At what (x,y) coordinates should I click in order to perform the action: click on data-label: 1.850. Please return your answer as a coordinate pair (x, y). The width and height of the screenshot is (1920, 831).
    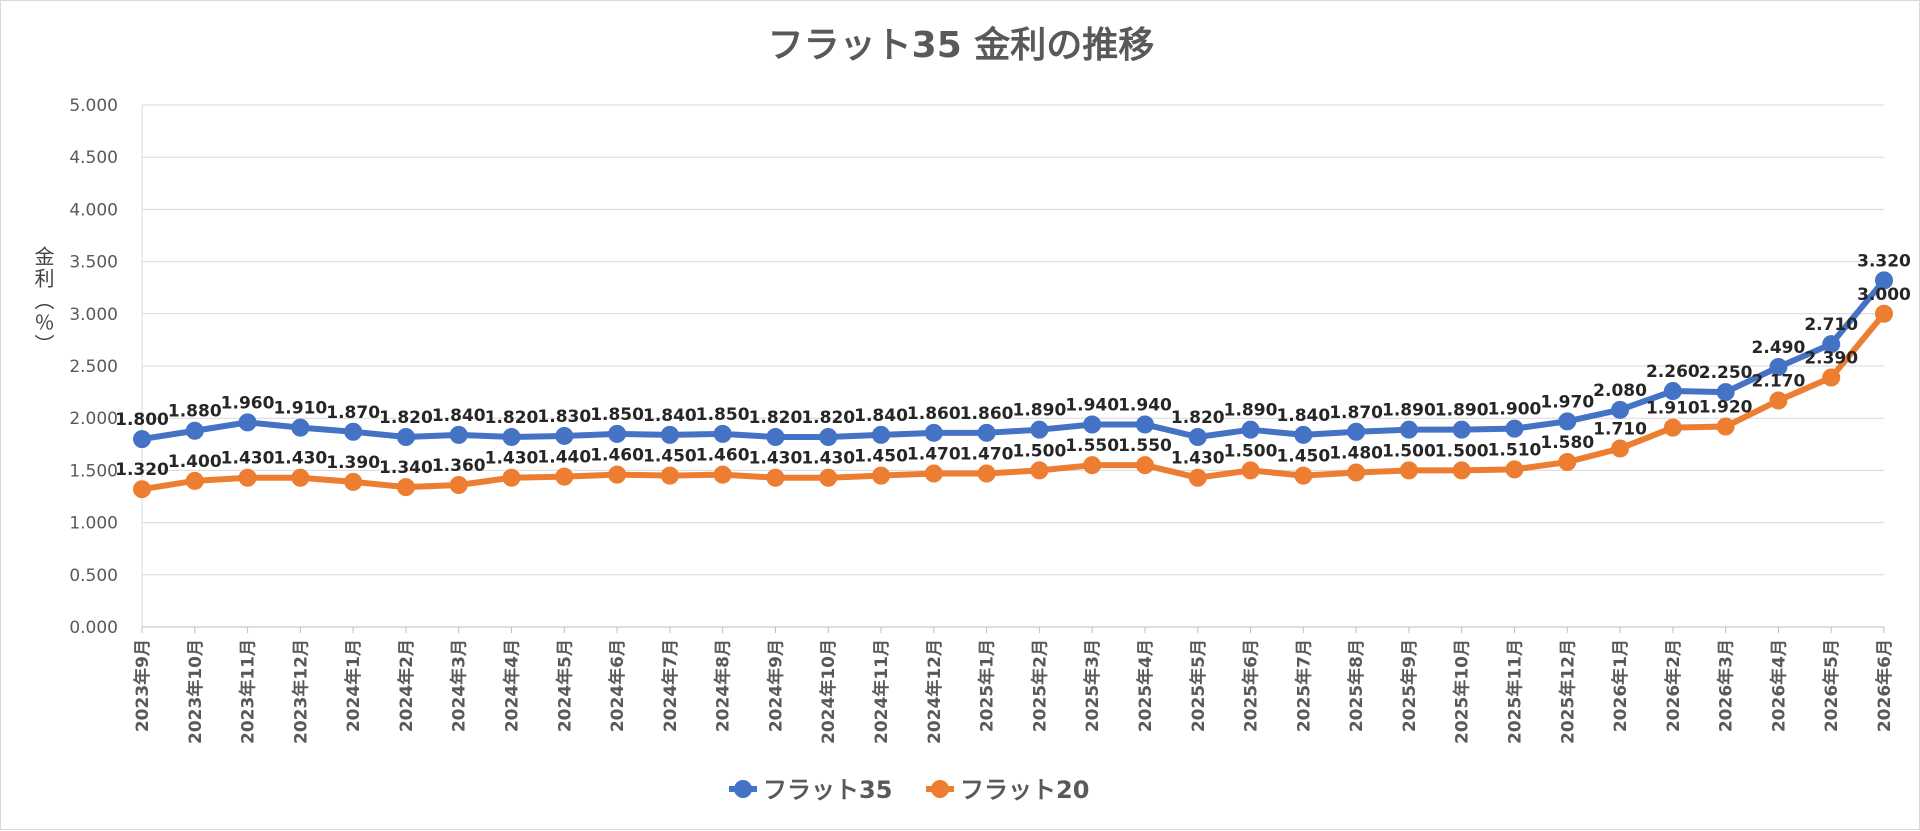
    Looking at the image, I should click on (723, 415).